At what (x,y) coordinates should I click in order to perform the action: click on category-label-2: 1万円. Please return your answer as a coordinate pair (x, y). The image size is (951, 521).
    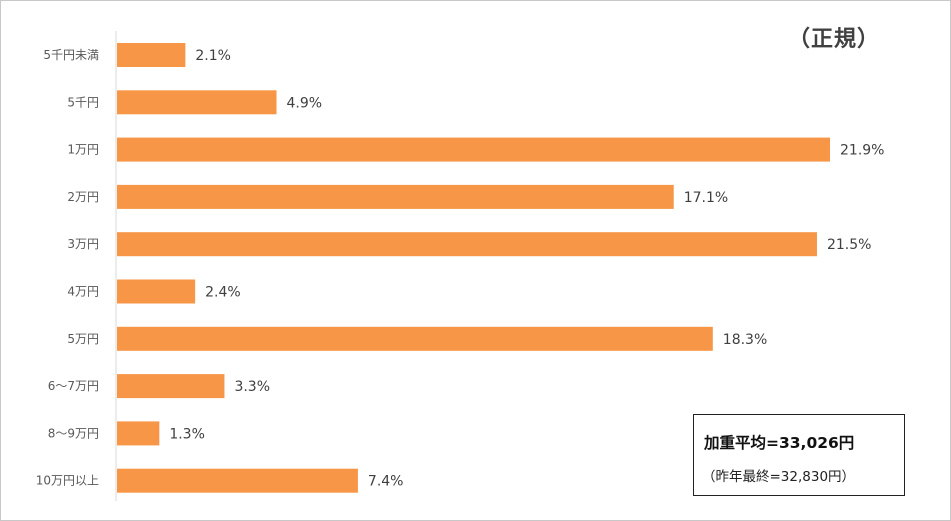
    Looking at the image, I should click on (83, 150).